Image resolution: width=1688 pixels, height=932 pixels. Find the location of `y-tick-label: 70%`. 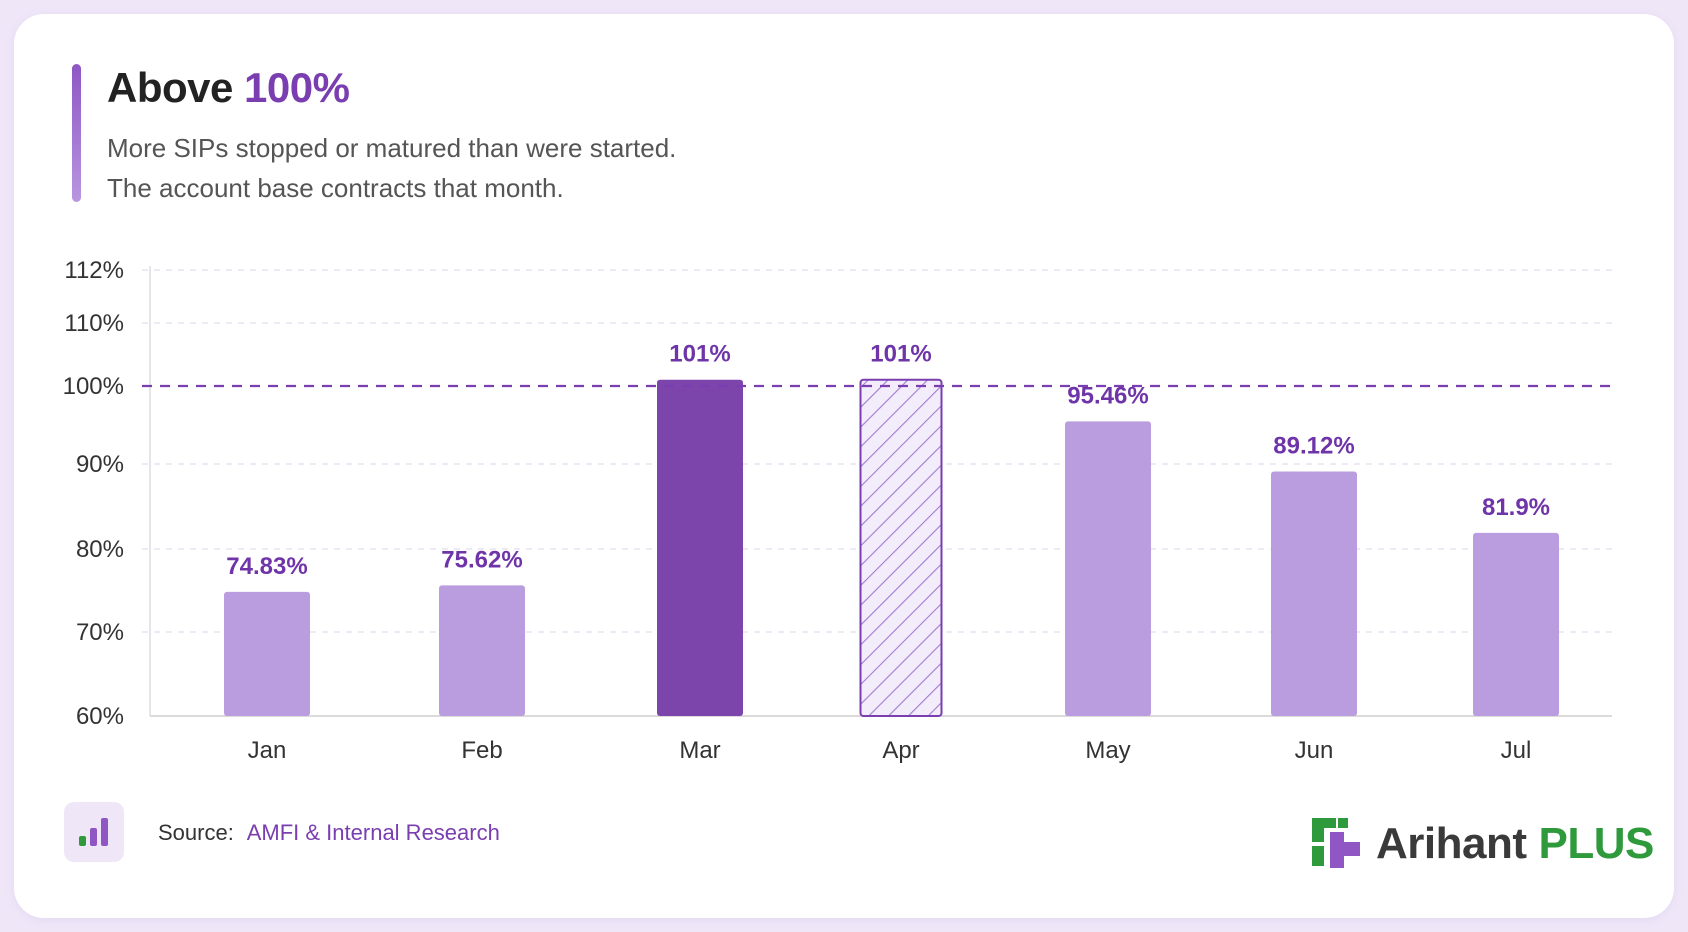

y-tick-label: 70% is located at coordinates (100, 632).